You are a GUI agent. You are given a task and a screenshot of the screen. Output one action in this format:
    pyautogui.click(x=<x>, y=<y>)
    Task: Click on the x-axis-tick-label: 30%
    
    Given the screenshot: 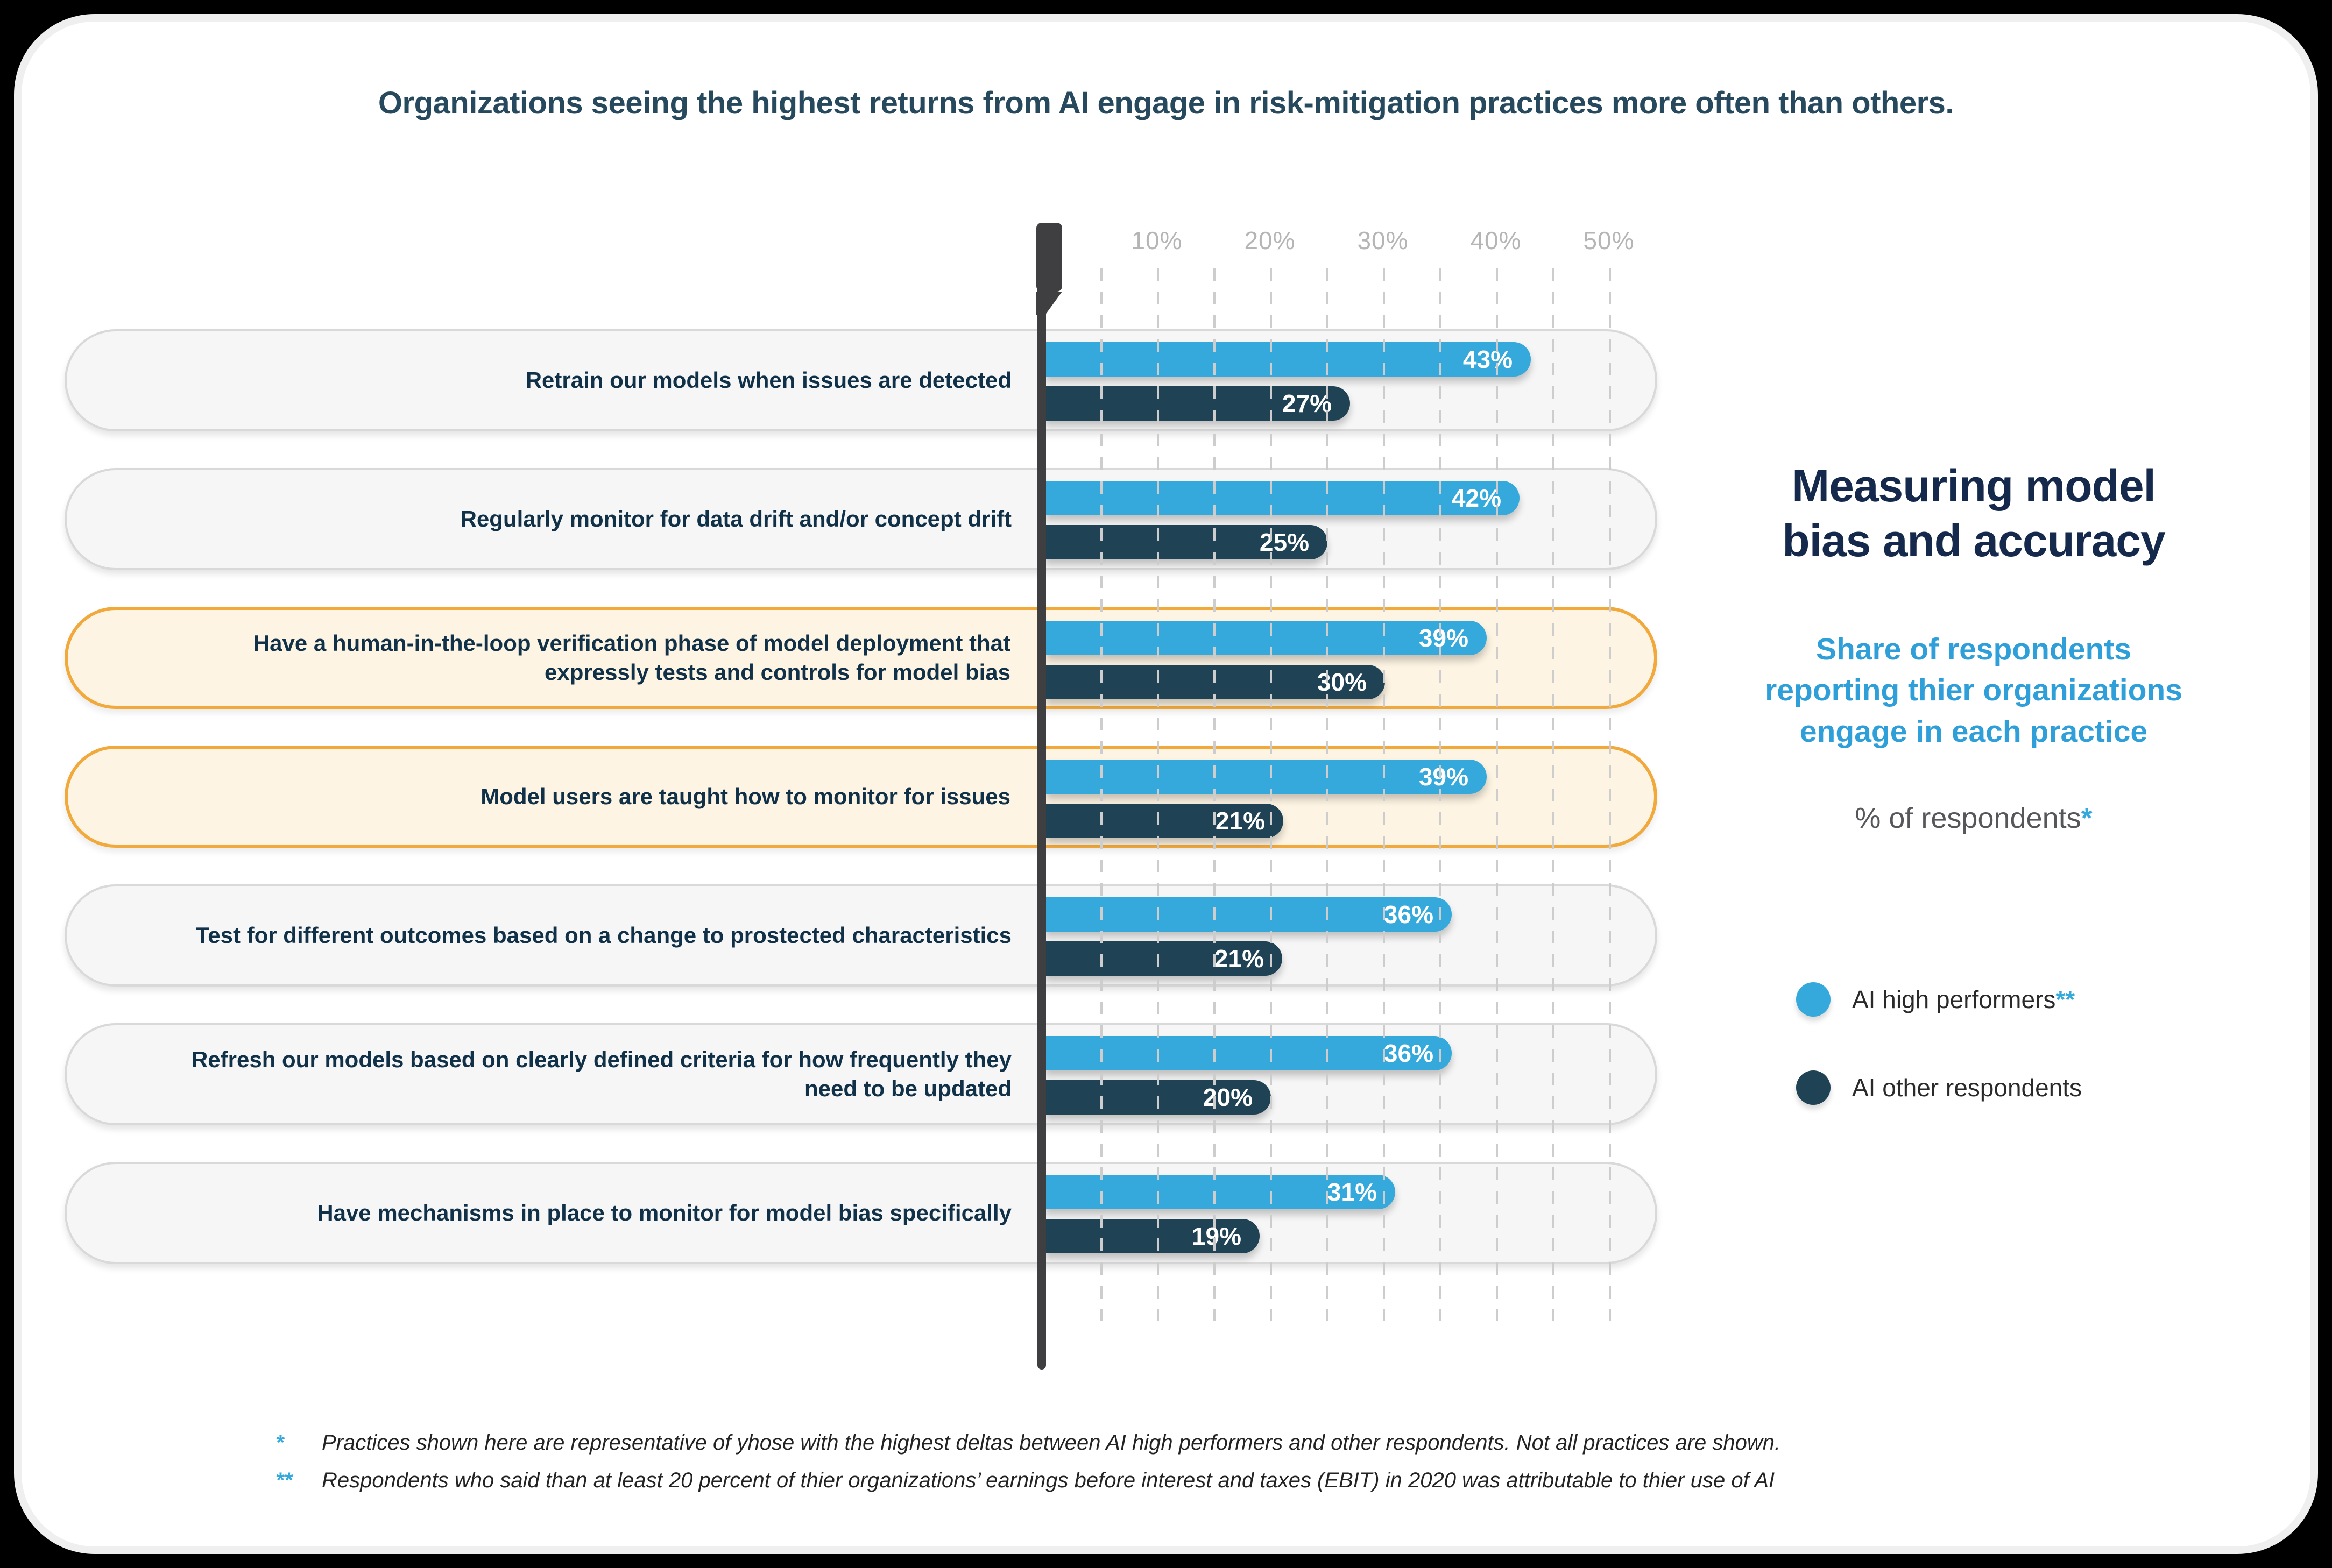 What is the action you would take?
    pyautogui.click(x=1383, y=240)
    